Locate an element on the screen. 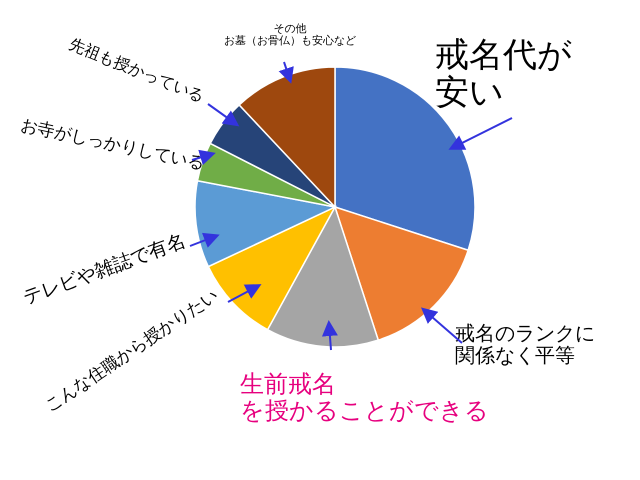 The width and height of the screenshot is (640, 480). slice-label: その他お墓（お骨仏）も安心など is located at coordinates (290, 35).